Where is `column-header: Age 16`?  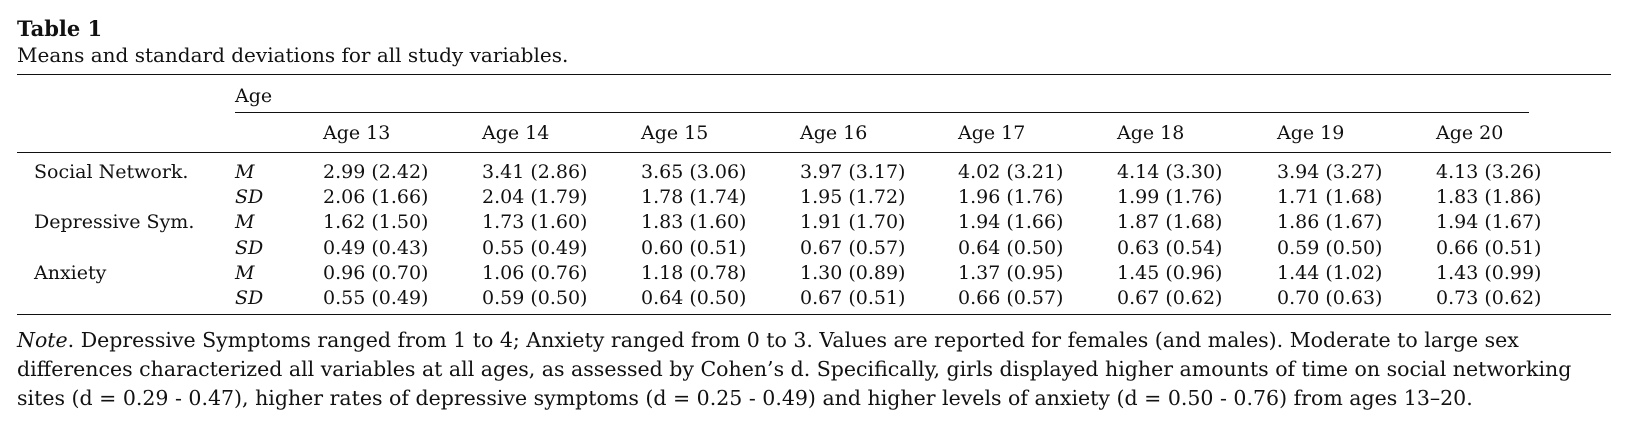 column-header: Age 16 is located at coordinates (834, 133).